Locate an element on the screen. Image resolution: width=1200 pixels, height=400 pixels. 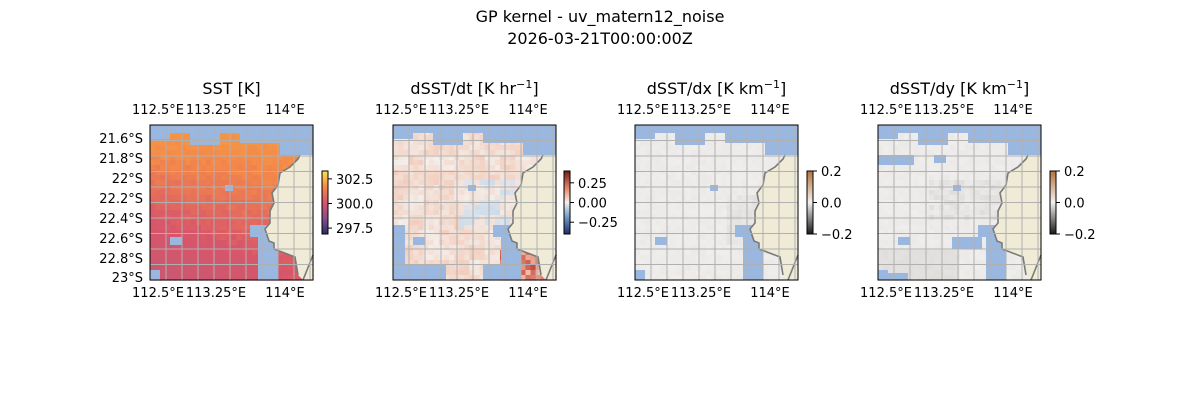
x-tick-label-top: 112.5°E is located at coordinates (886, 110).